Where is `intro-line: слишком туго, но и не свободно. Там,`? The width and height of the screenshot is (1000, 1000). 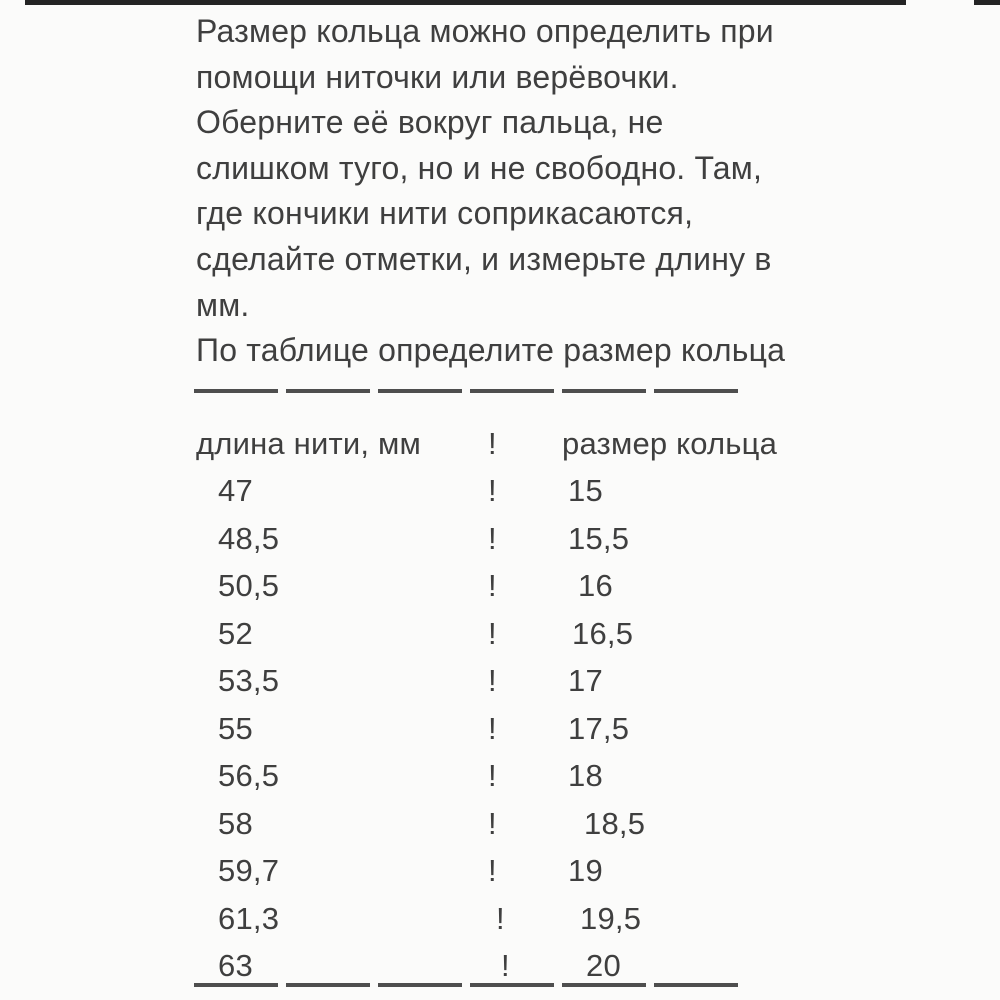 intro-line: слишком туго, но и не свободно. Там, is located at coordinates (479, 167).